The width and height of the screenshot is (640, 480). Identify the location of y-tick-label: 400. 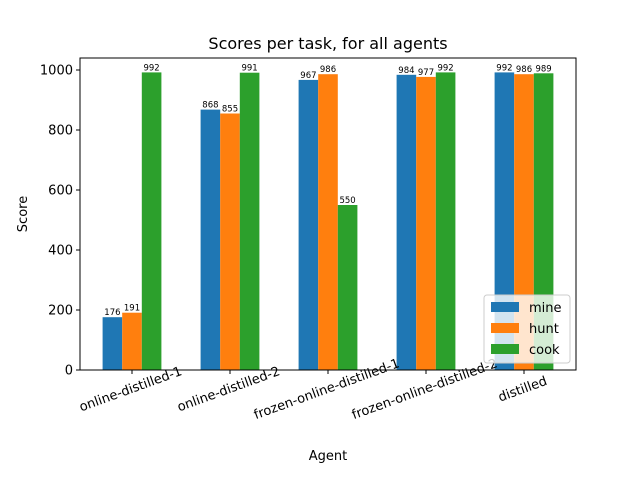
(60, 251).